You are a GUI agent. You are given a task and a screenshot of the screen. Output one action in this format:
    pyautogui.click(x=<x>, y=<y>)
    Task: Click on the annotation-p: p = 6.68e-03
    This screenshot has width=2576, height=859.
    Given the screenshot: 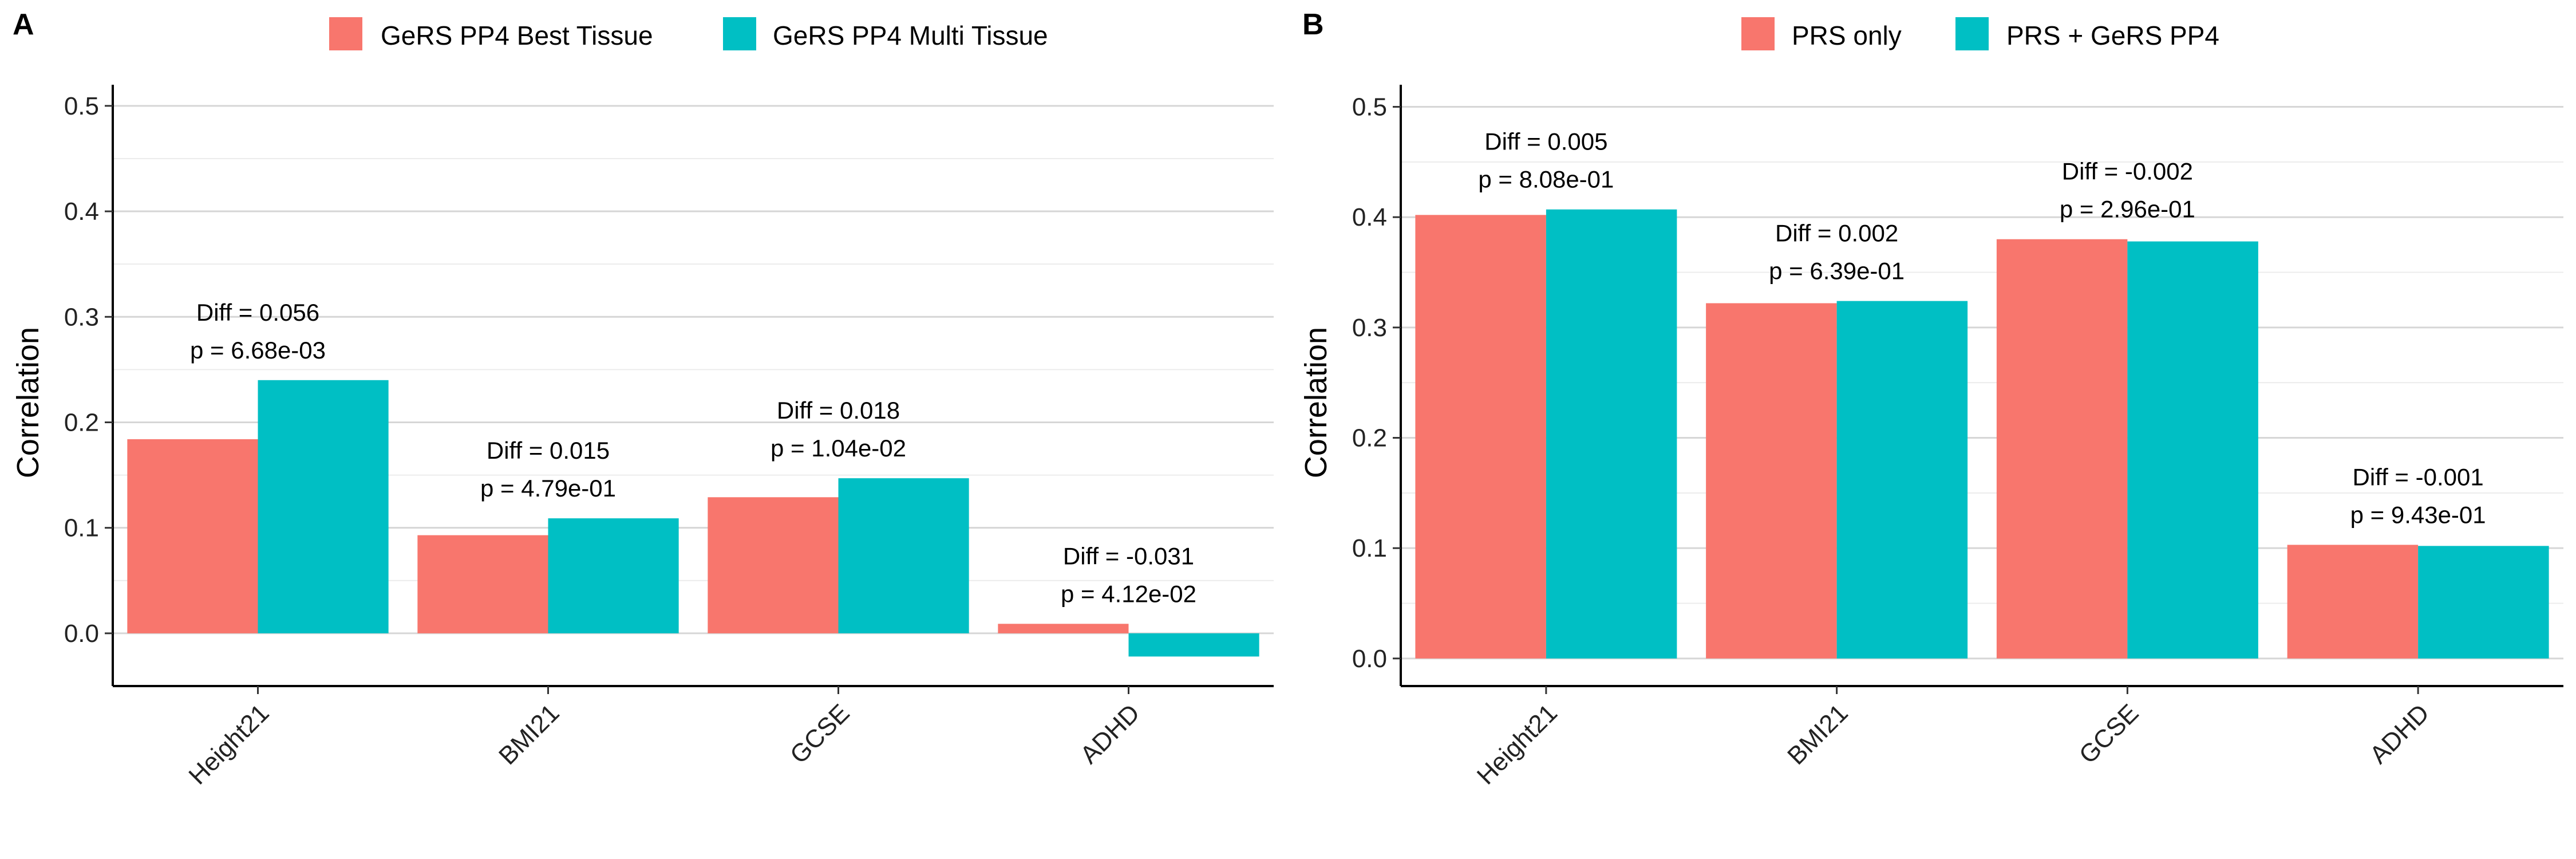 What is the action you would take?
    pyautogui.click(x=258, y=350)
    